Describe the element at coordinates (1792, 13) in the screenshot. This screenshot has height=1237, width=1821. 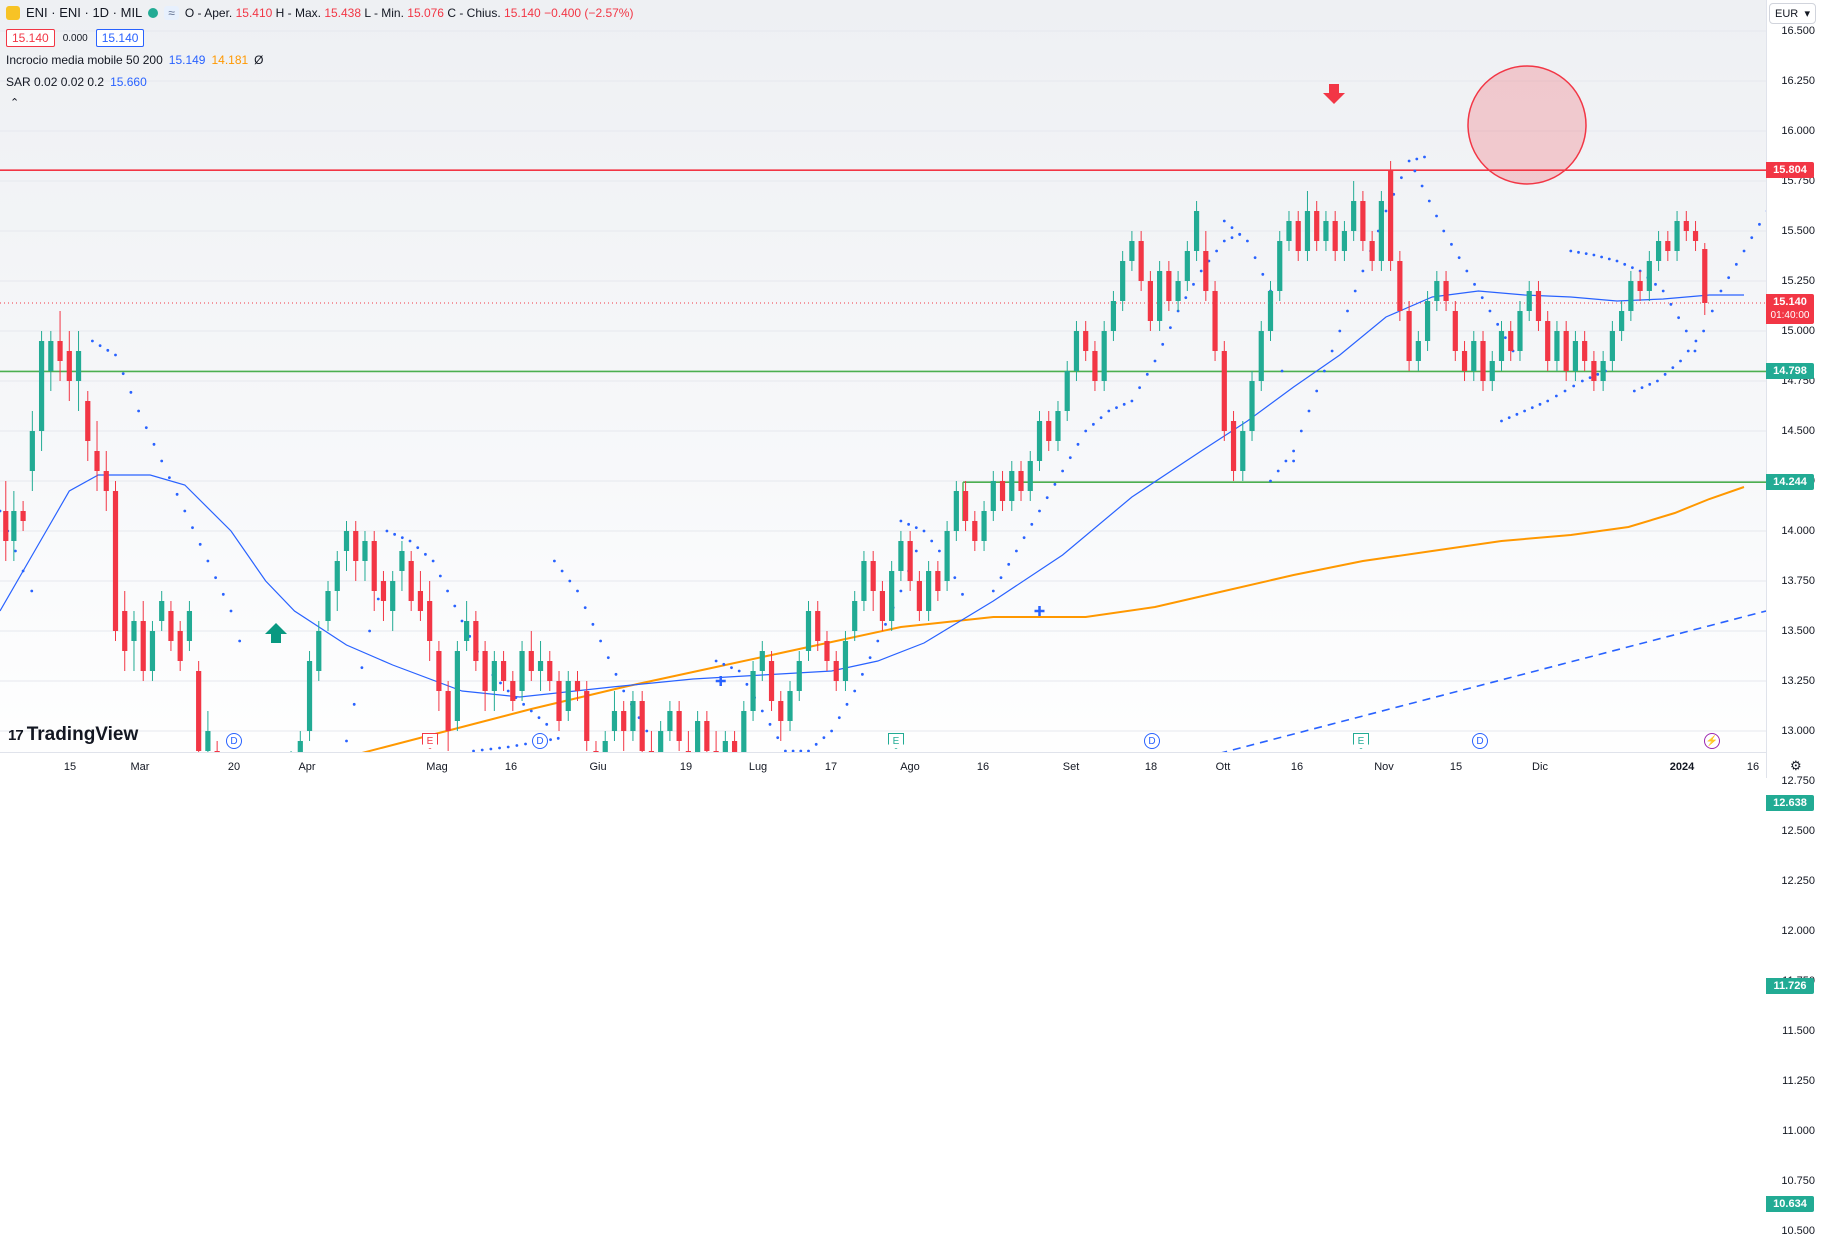
I see `currency-select: EUR ▾` at that location.